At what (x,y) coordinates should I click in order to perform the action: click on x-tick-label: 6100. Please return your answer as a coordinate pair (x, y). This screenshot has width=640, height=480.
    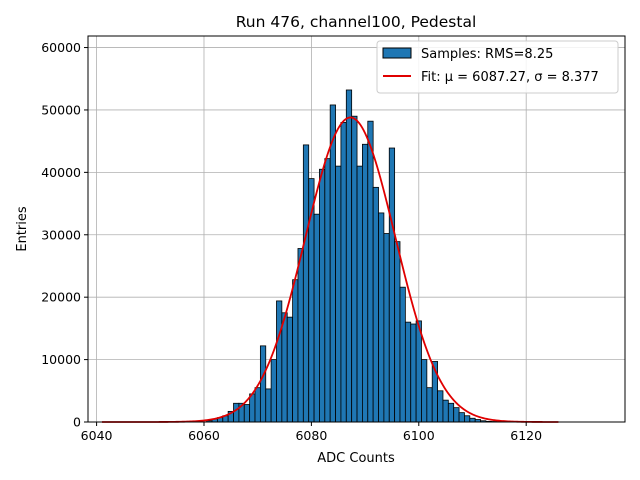
    Looking at the image, I should click on (419, 435).